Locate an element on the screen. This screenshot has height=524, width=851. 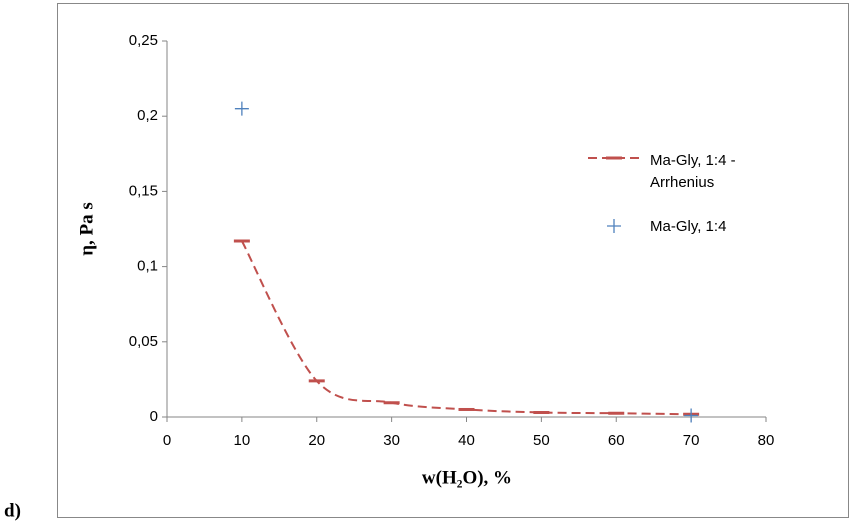
legend-swatch is located at coordinates (614, 226).